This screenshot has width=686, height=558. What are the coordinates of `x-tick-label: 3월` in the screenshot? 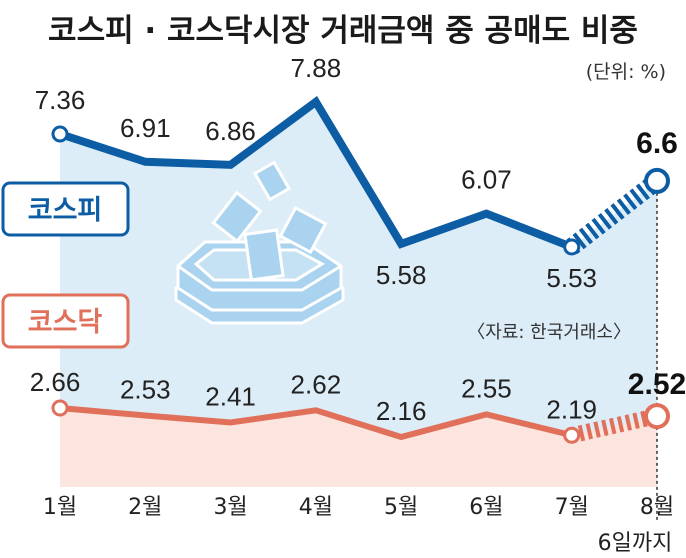 It's located at (230, 507).